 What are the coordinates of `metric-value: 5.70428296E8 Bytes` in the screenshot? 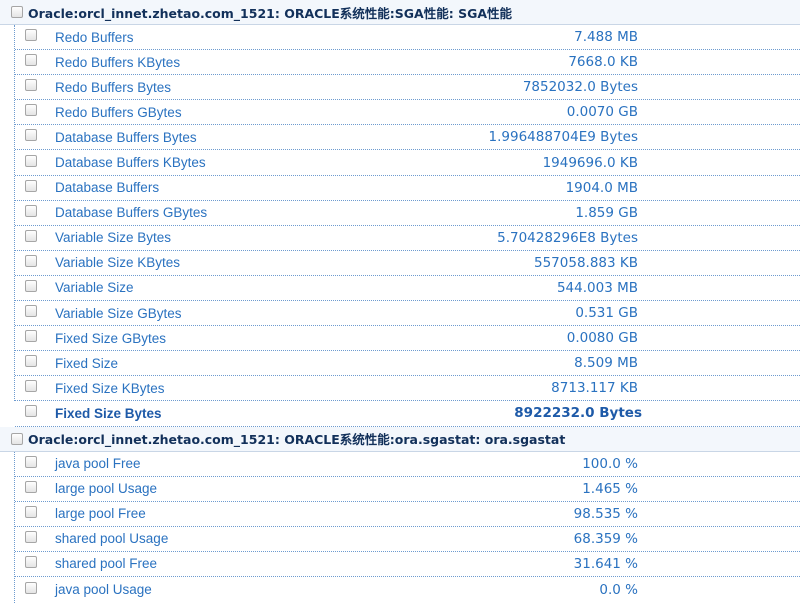 It's located at (567, 237).